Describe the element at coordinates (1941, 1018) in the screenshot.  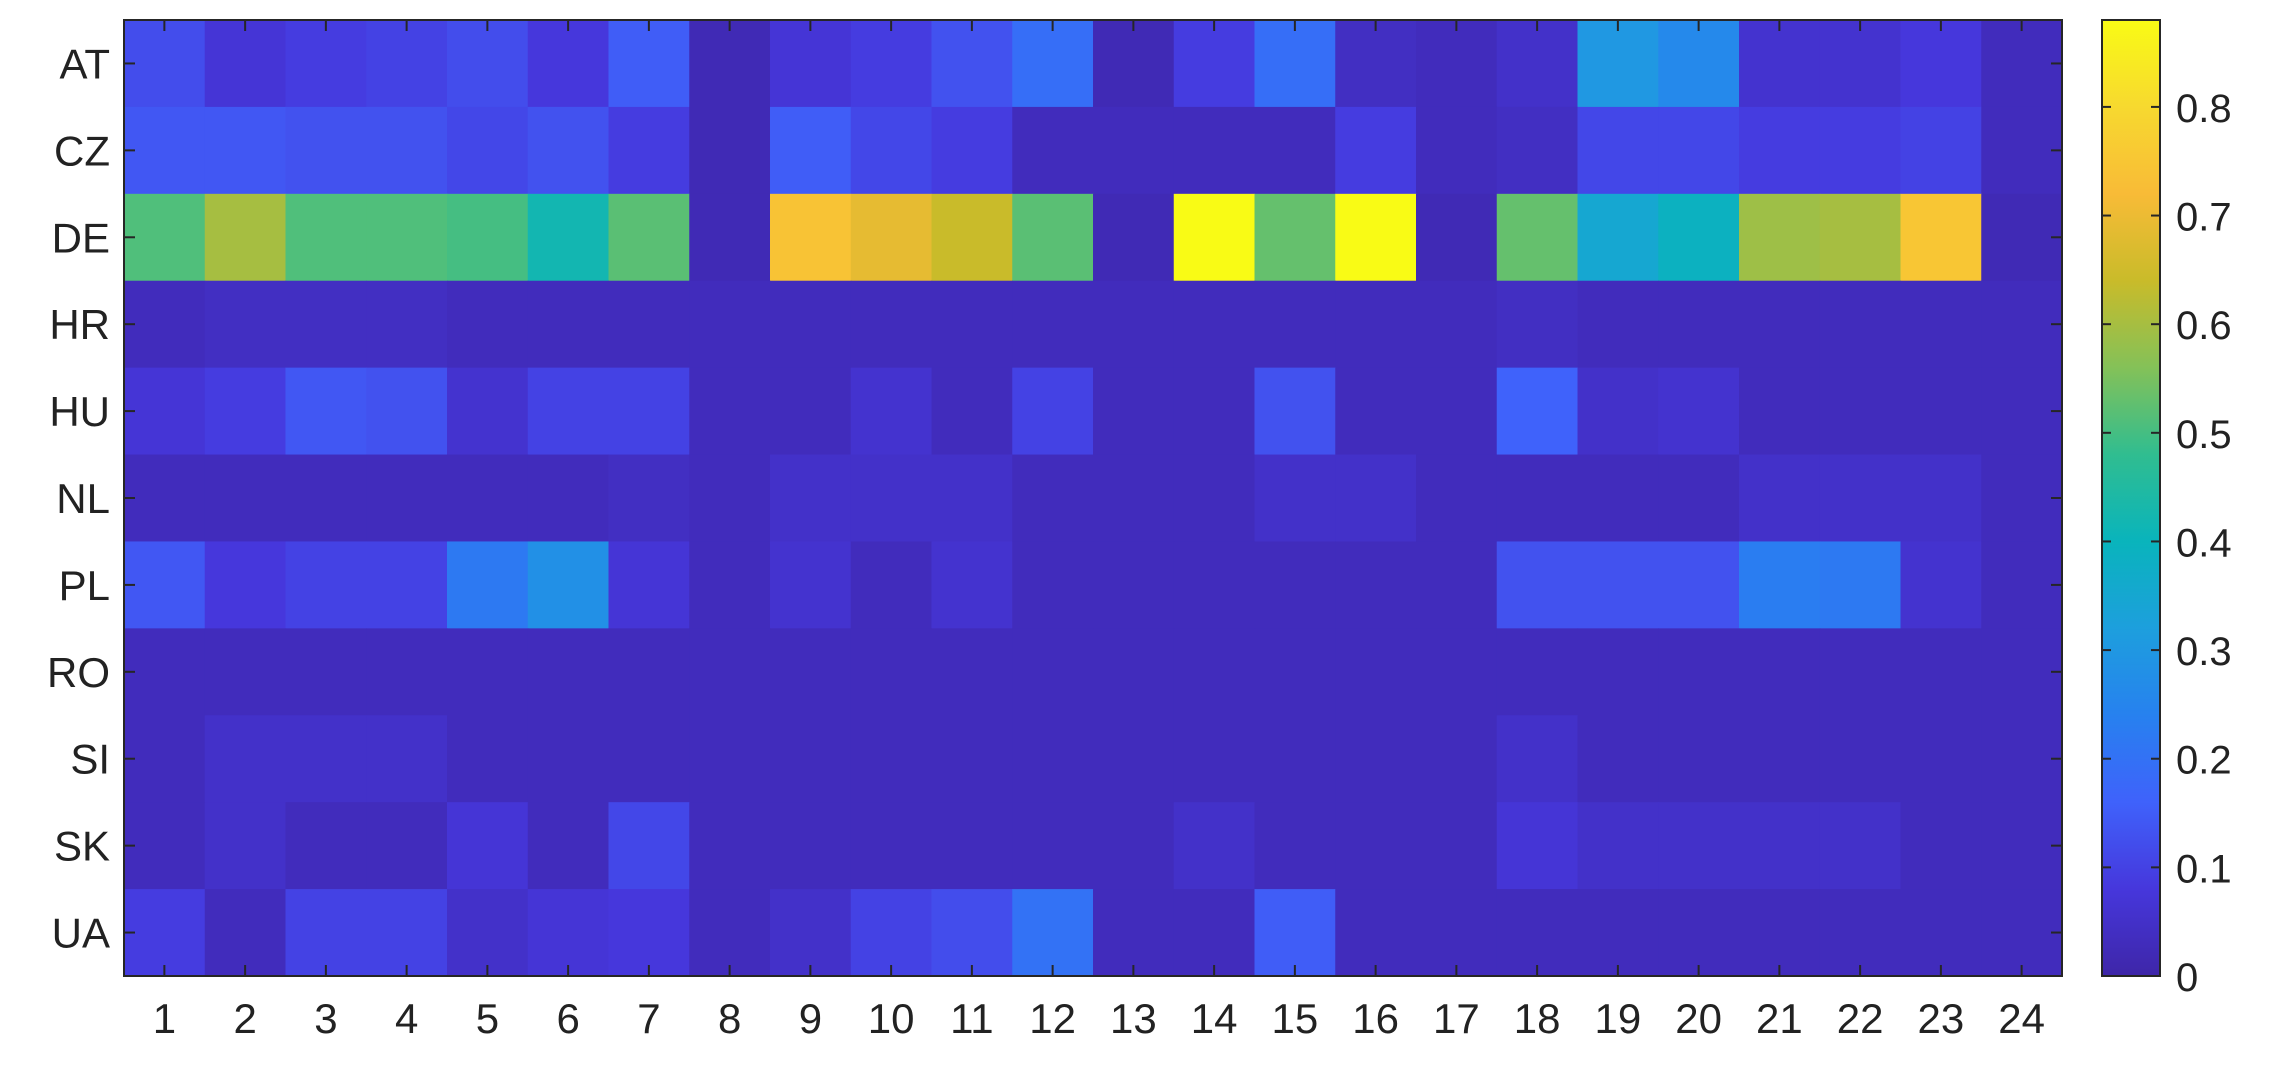
I see `x-tick-label-23: 23` at that location.